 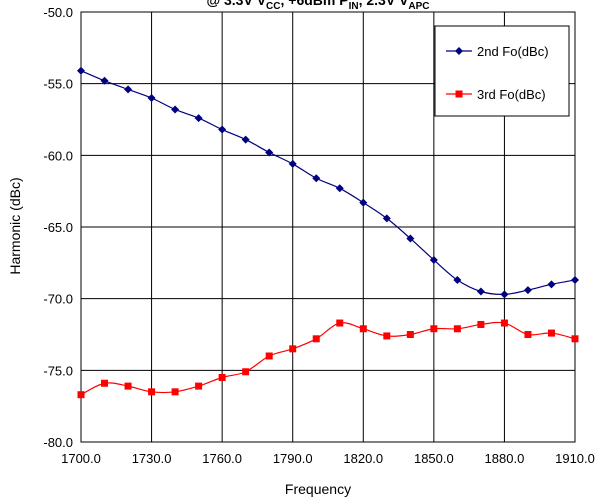 I want to click on legend-item: 3rd Fo(dBc), so click(x=496, y=94).